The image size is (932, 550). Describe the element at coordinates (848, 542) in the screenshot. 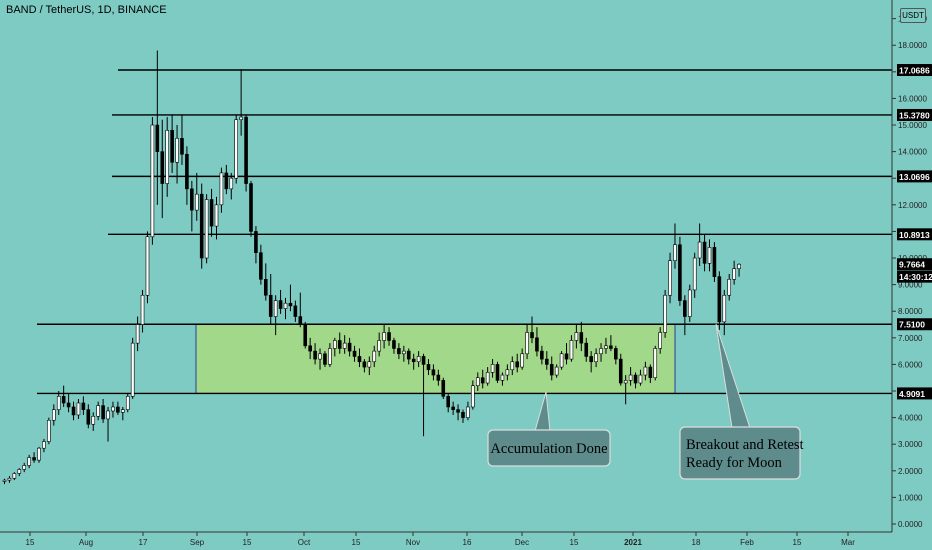

I see `time-tick-label: Mar` at that location.